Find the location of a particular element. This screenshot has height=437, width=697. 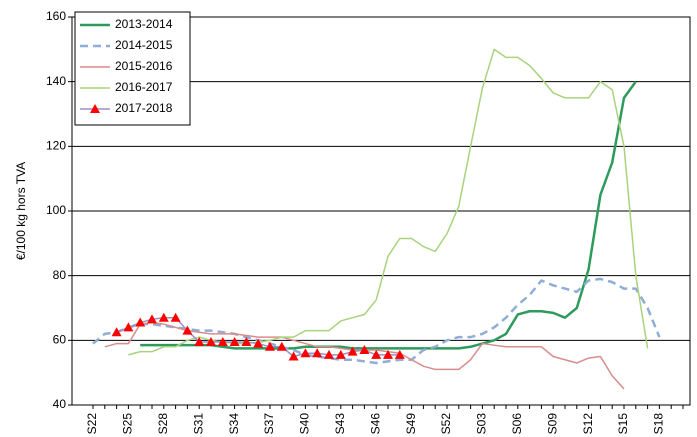

x-tick-label: S49 is located at coordinates (411, 424).